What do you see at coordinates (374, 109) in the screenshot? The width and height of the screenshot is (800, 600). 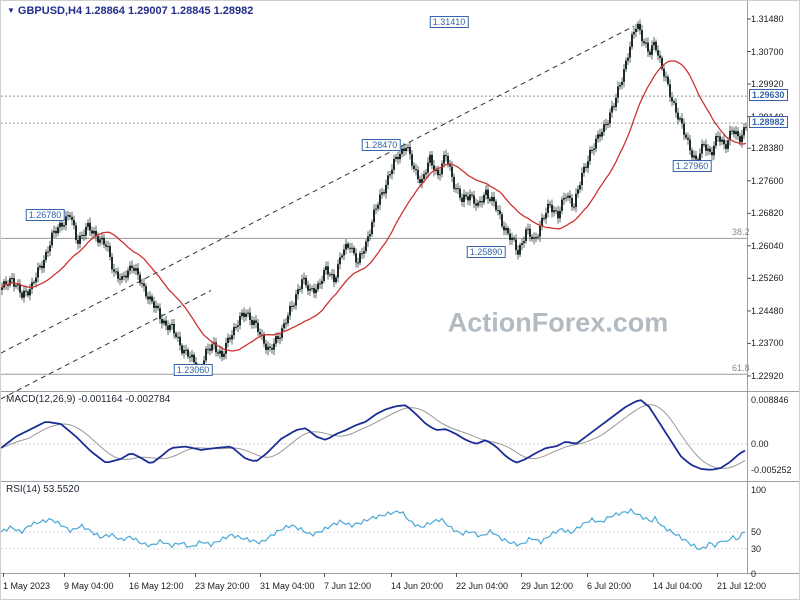 I see `level-lines` at bounding box center [374, 109].